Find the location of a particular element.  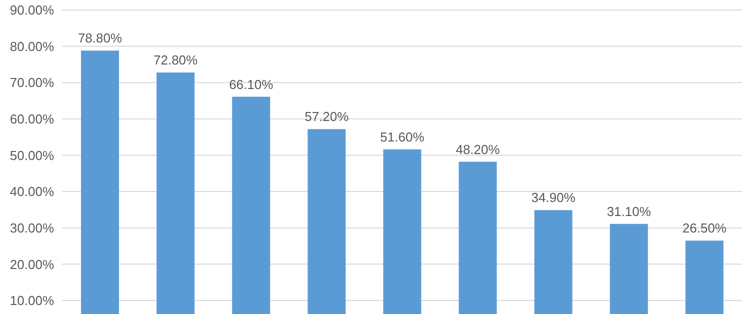

data-label: 66.10% is located at coordinates (251, 84).